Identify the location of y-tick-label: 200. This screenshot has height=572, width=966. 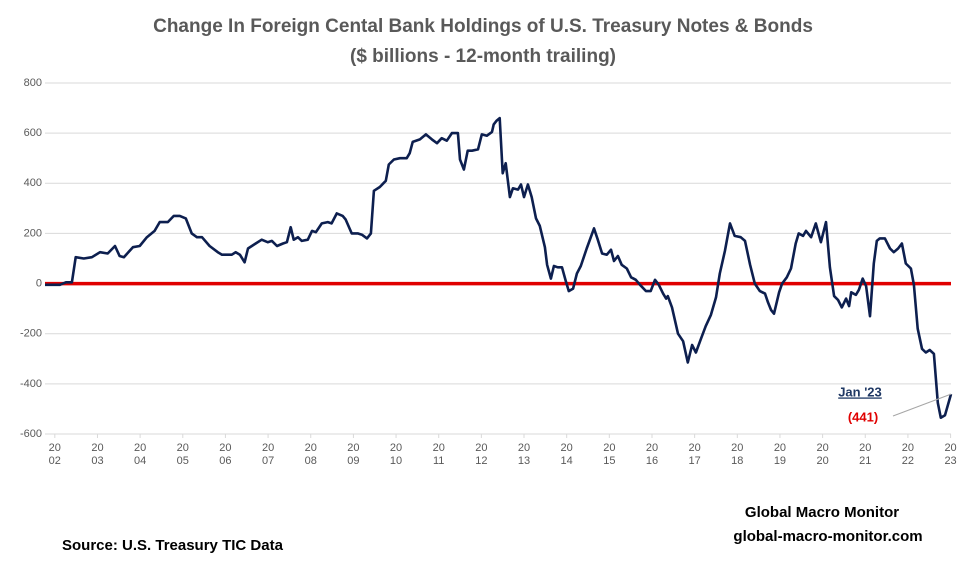
(33, 233).